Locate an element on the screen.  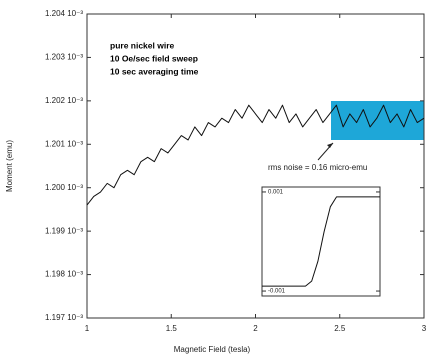
y-tick-label: 1.203 10⁻³ is located at coordinates (64, 57).